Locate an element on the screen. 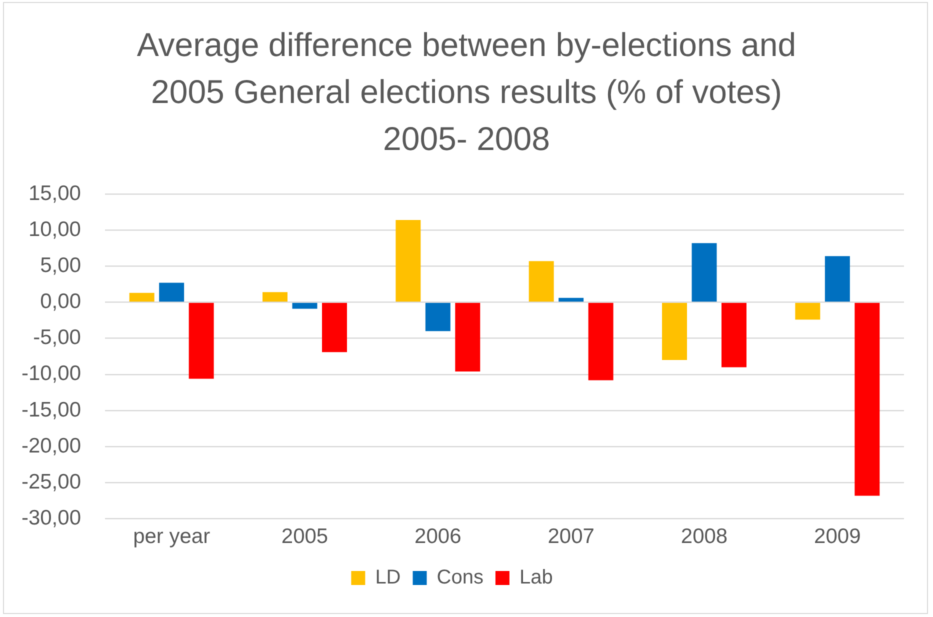 This screenshot has width=933, height=617. y-tick-label: 10,00 is located at coordinates (54, 229).